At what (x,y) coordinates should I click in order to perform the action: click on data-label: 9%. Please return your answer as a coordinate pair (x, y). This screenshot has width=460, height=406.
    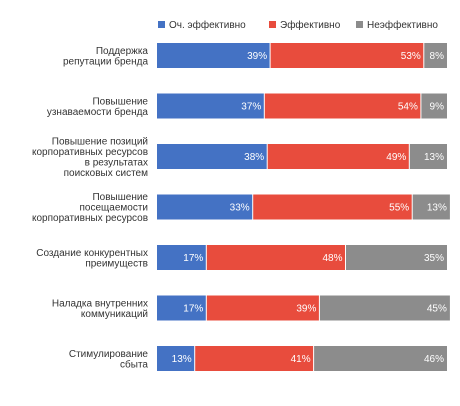
    Looking at the image, I should click on (437, 107).